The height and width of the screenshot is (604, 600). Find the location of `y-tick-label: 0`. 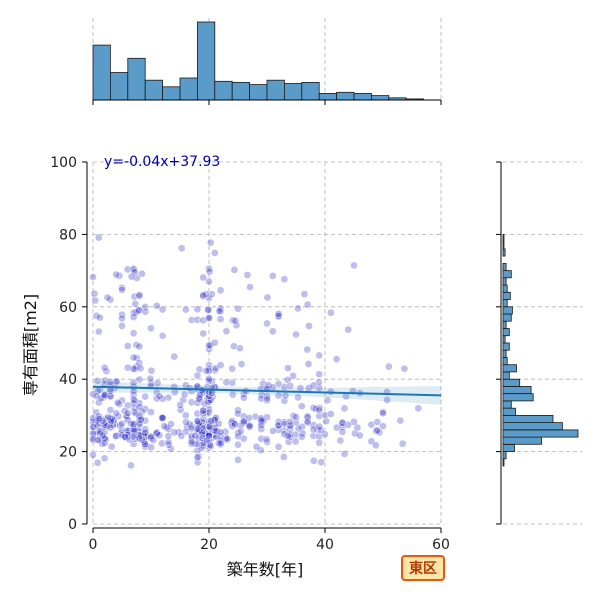

y-tick-label: 0 is located at coordinates (72, 525).